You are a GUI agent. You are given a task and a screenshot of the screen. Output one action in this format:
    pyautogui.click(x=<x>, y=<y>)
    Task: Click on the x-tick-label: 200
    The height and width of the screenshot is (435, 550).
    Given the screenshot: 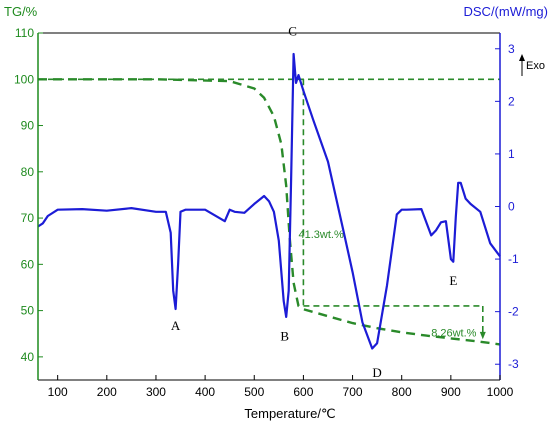 What is the action you would take?
    pyautogui.click(x=107, y=392)
    